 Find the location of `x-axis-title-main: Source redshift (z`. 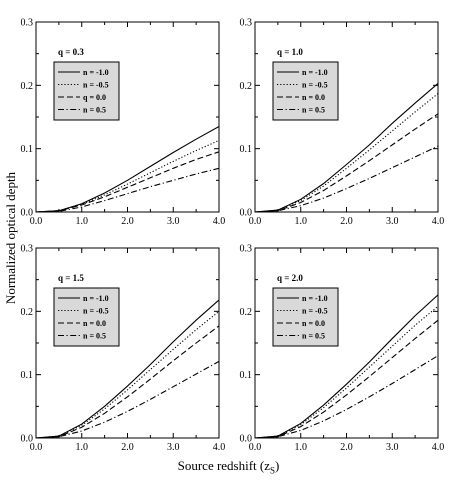

x-axis-title-main: Source redshift (z is located at coordinates (224, 465).